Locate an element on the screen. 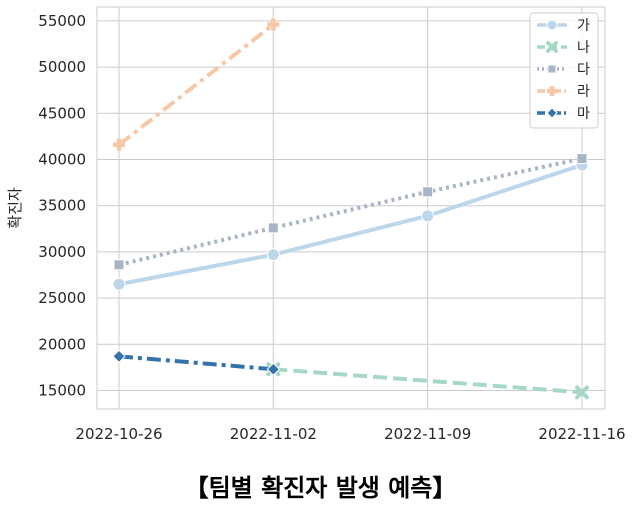 This screenshot has width=641, height=511. x-tick-label: 2022-11-16 is located at coordinates (581, 434).